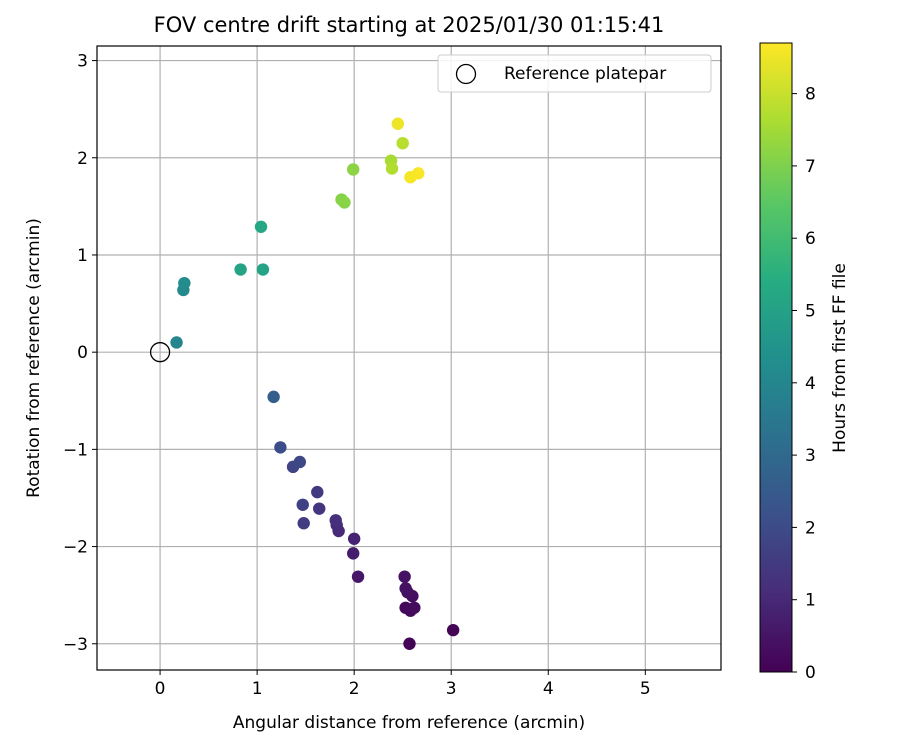 Image resolution: width=900 pixels, height=754 pixels. I want to click on y-tick-label: 3, so click(82, 62).